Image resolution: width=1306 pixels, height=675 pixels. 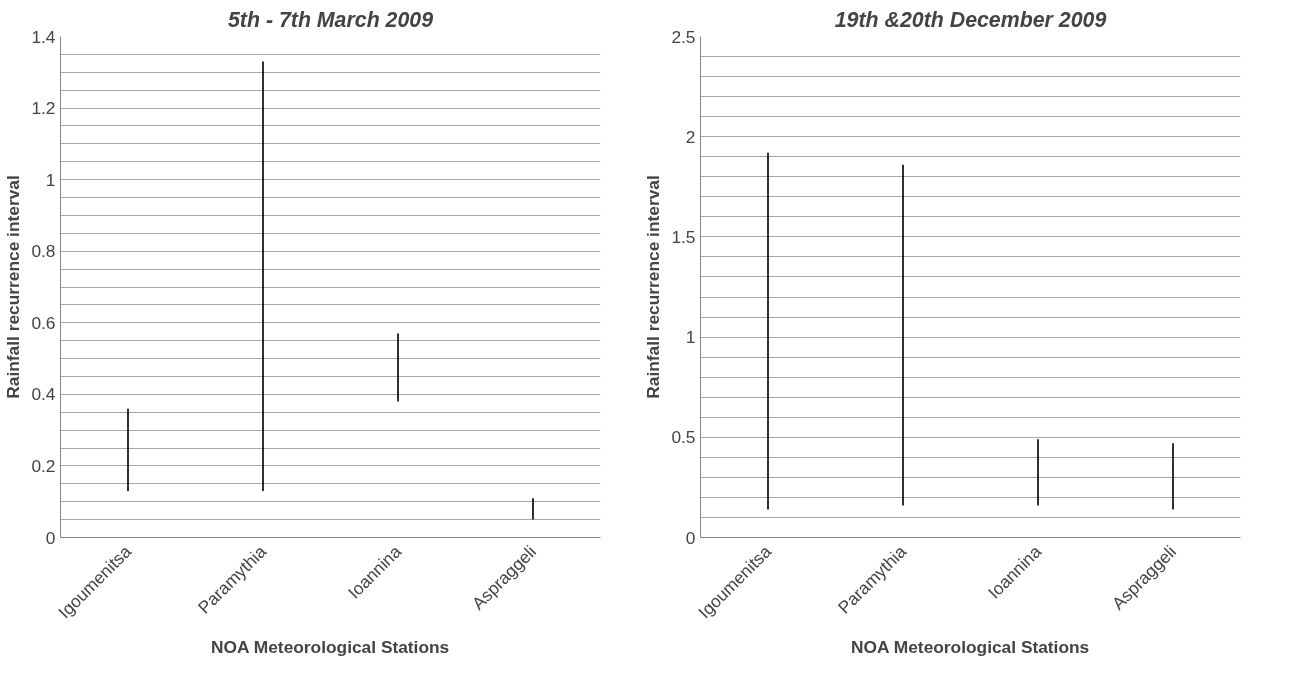 I want to click on y-tick-label: 0.5, so click(x=683, y=437).